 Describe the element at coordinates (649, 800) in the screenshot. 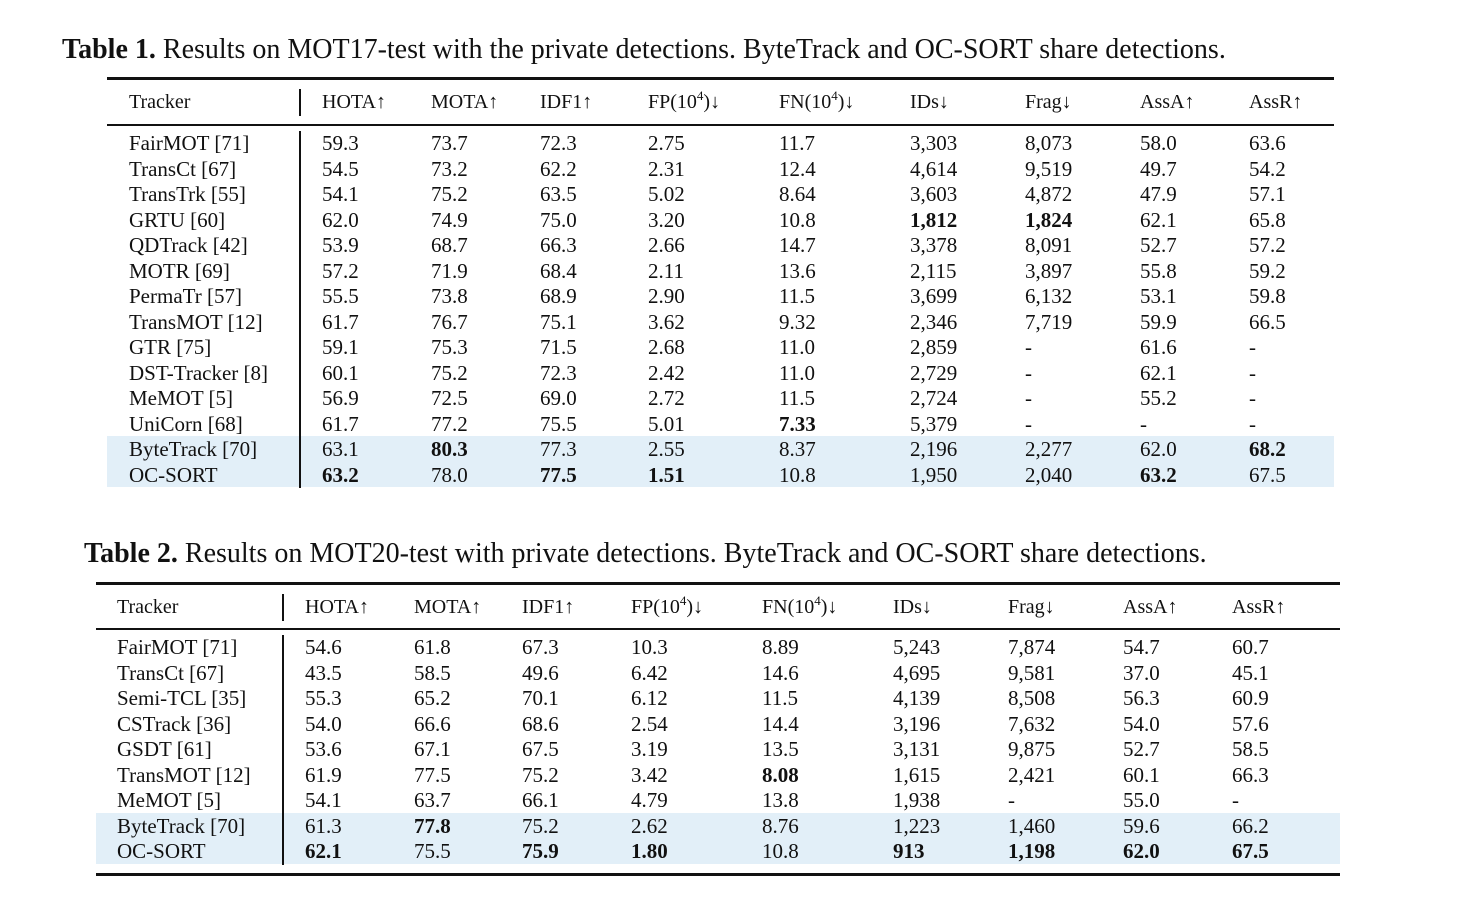

I see `metric-value: 4.79` at that location.